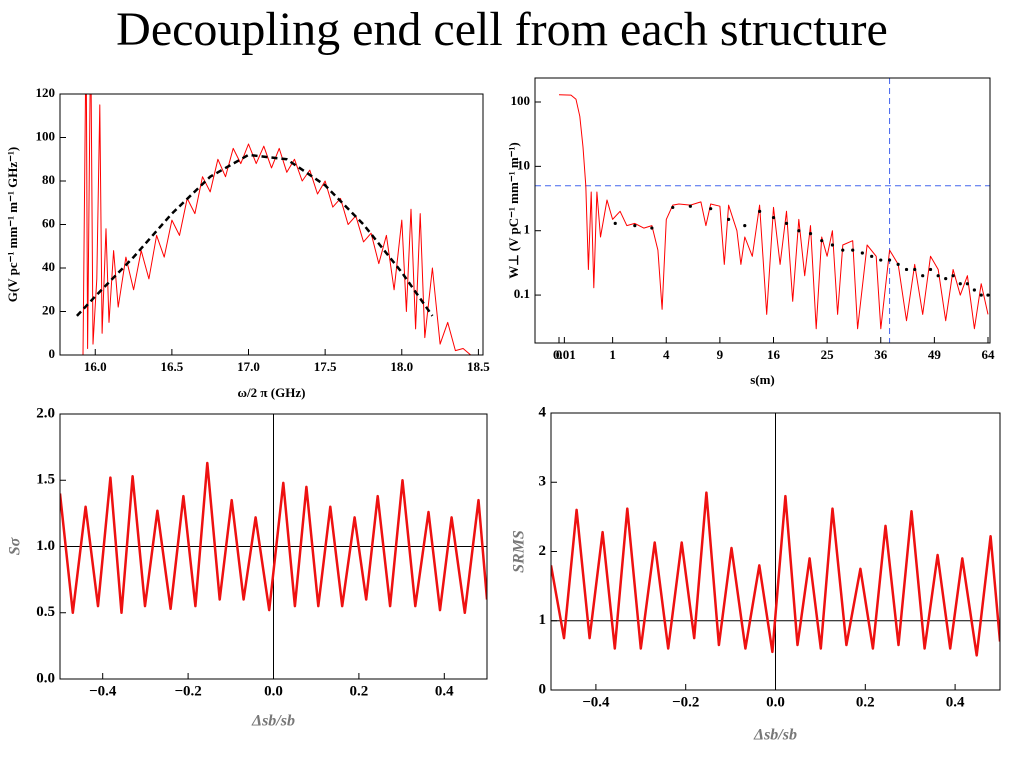  I want to click on x-tick-label: 17.5, so click(325, 366).